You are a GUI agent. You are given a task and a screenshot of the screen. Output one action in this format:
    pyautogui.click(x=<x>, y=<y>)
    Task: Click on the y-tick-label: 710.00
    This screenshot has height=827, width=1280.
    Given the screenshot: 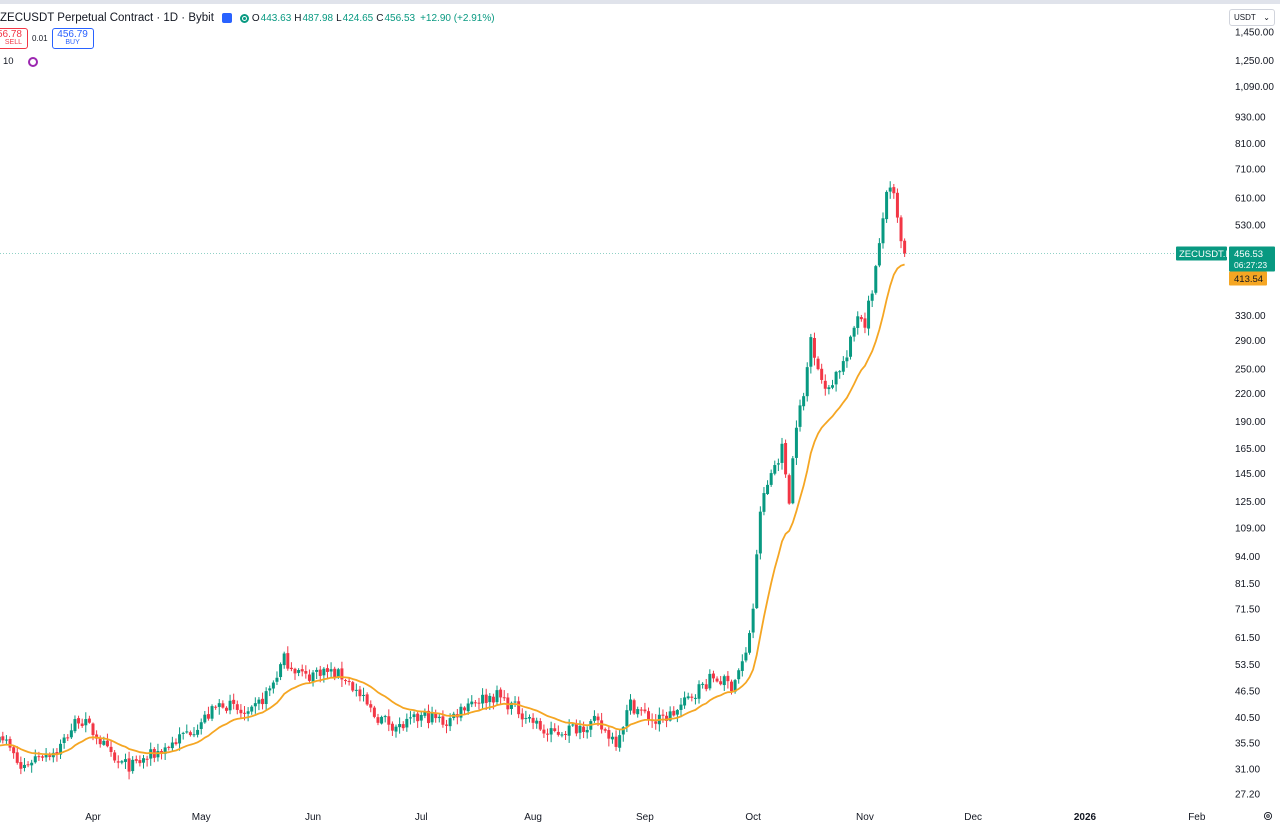 What is the action you would take?
    pyautogui.click(x=1250, y=169)
    